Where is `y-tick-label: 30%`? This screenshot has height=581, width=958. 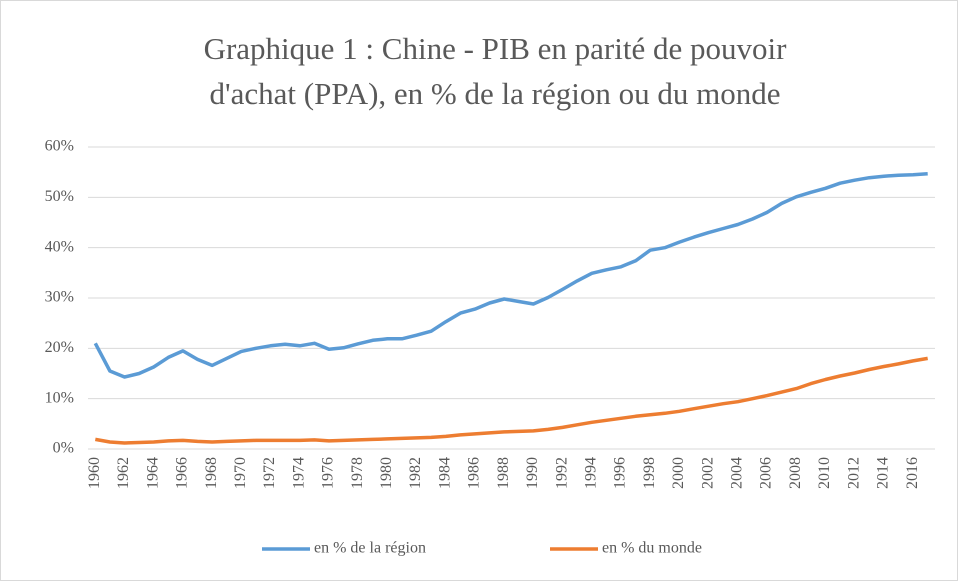
y-tick-label: 30% is located at coordinates (59, 297).